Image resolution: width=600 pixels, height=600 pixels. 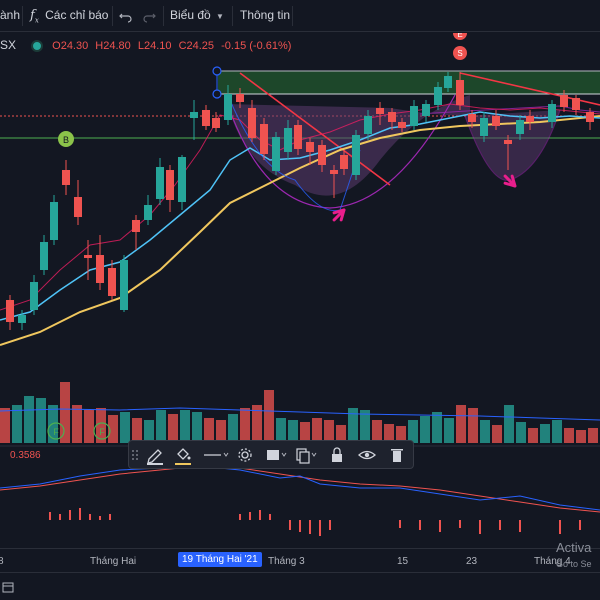 I want to click on drawing-toolbar, so click(x=271, y=454).